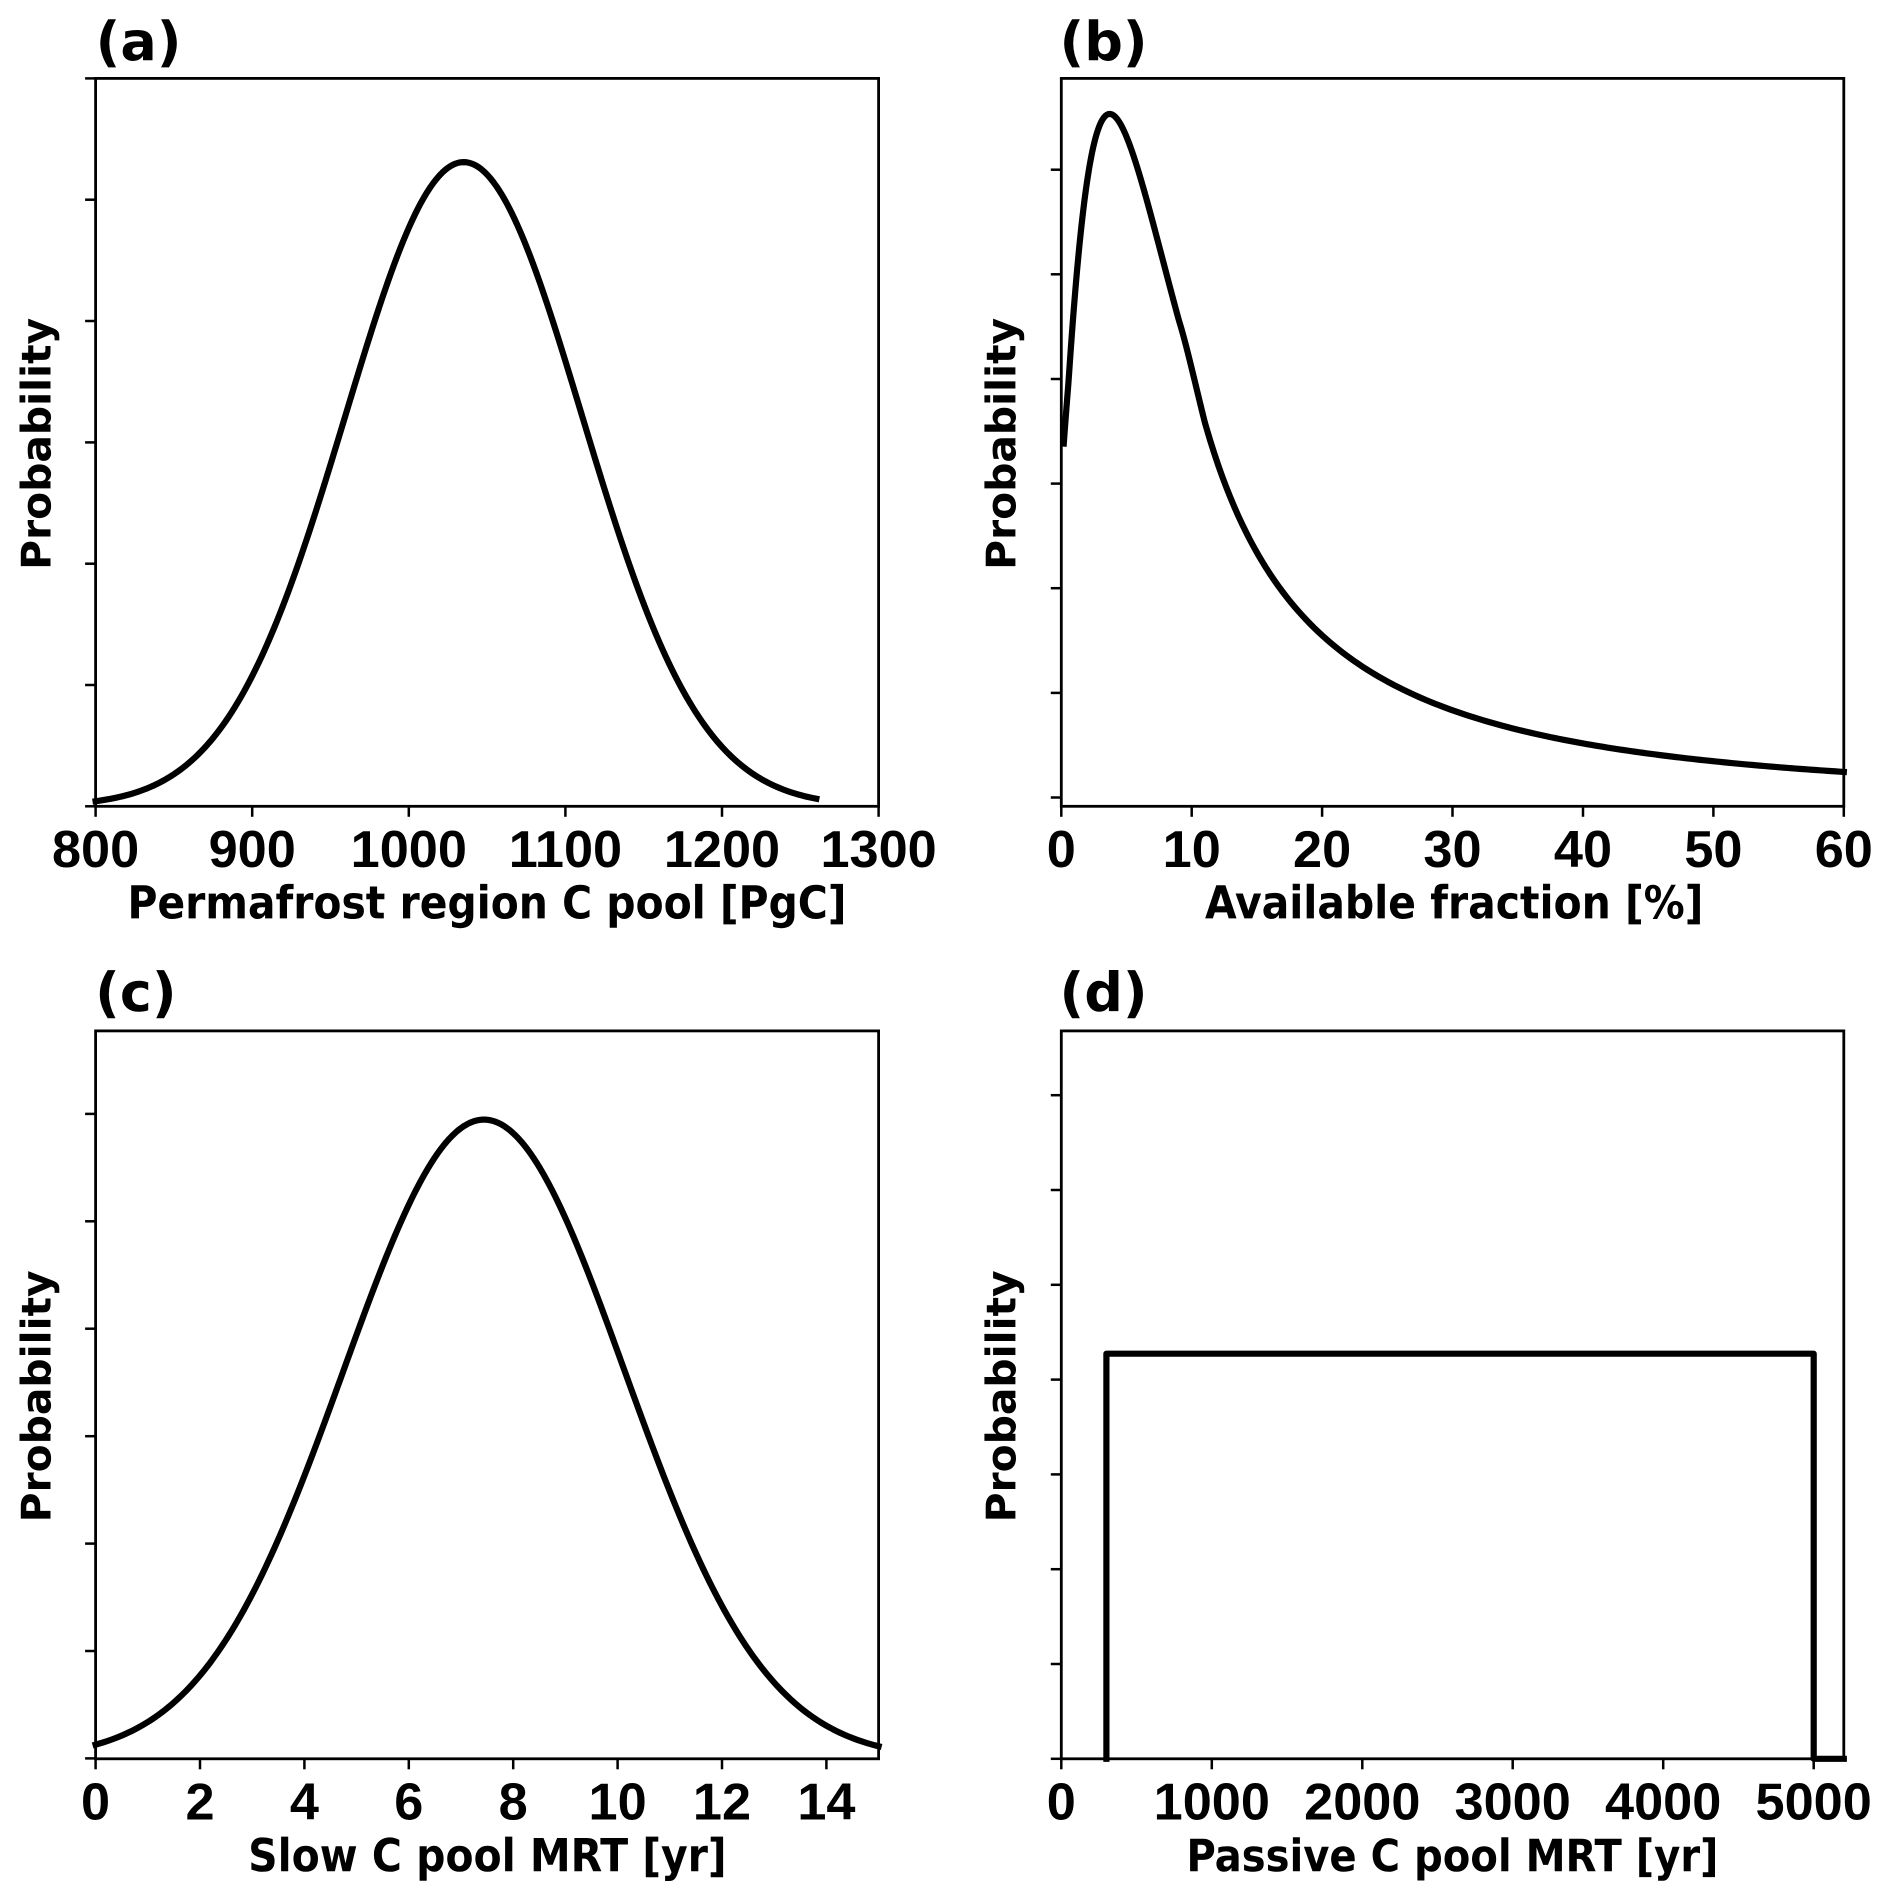  I want to click on svg-text: 12, so click(722, 1803).